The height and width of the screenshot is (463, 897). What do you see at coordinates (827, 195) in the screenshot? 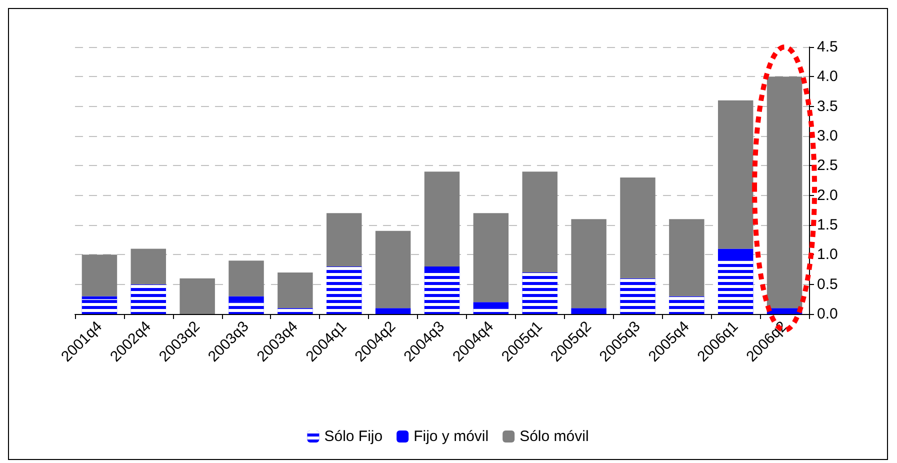
I see `y-tick-label: 2.0` at bounding box center [827, 195].